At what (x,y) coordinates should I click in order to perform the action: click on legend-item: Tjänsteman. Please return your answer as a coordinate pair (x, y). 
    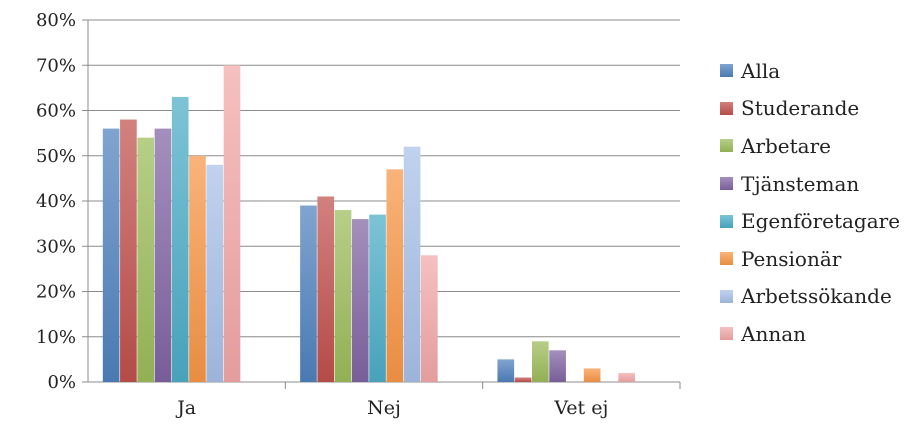
    Looking at the image, I should click on (810, 184).